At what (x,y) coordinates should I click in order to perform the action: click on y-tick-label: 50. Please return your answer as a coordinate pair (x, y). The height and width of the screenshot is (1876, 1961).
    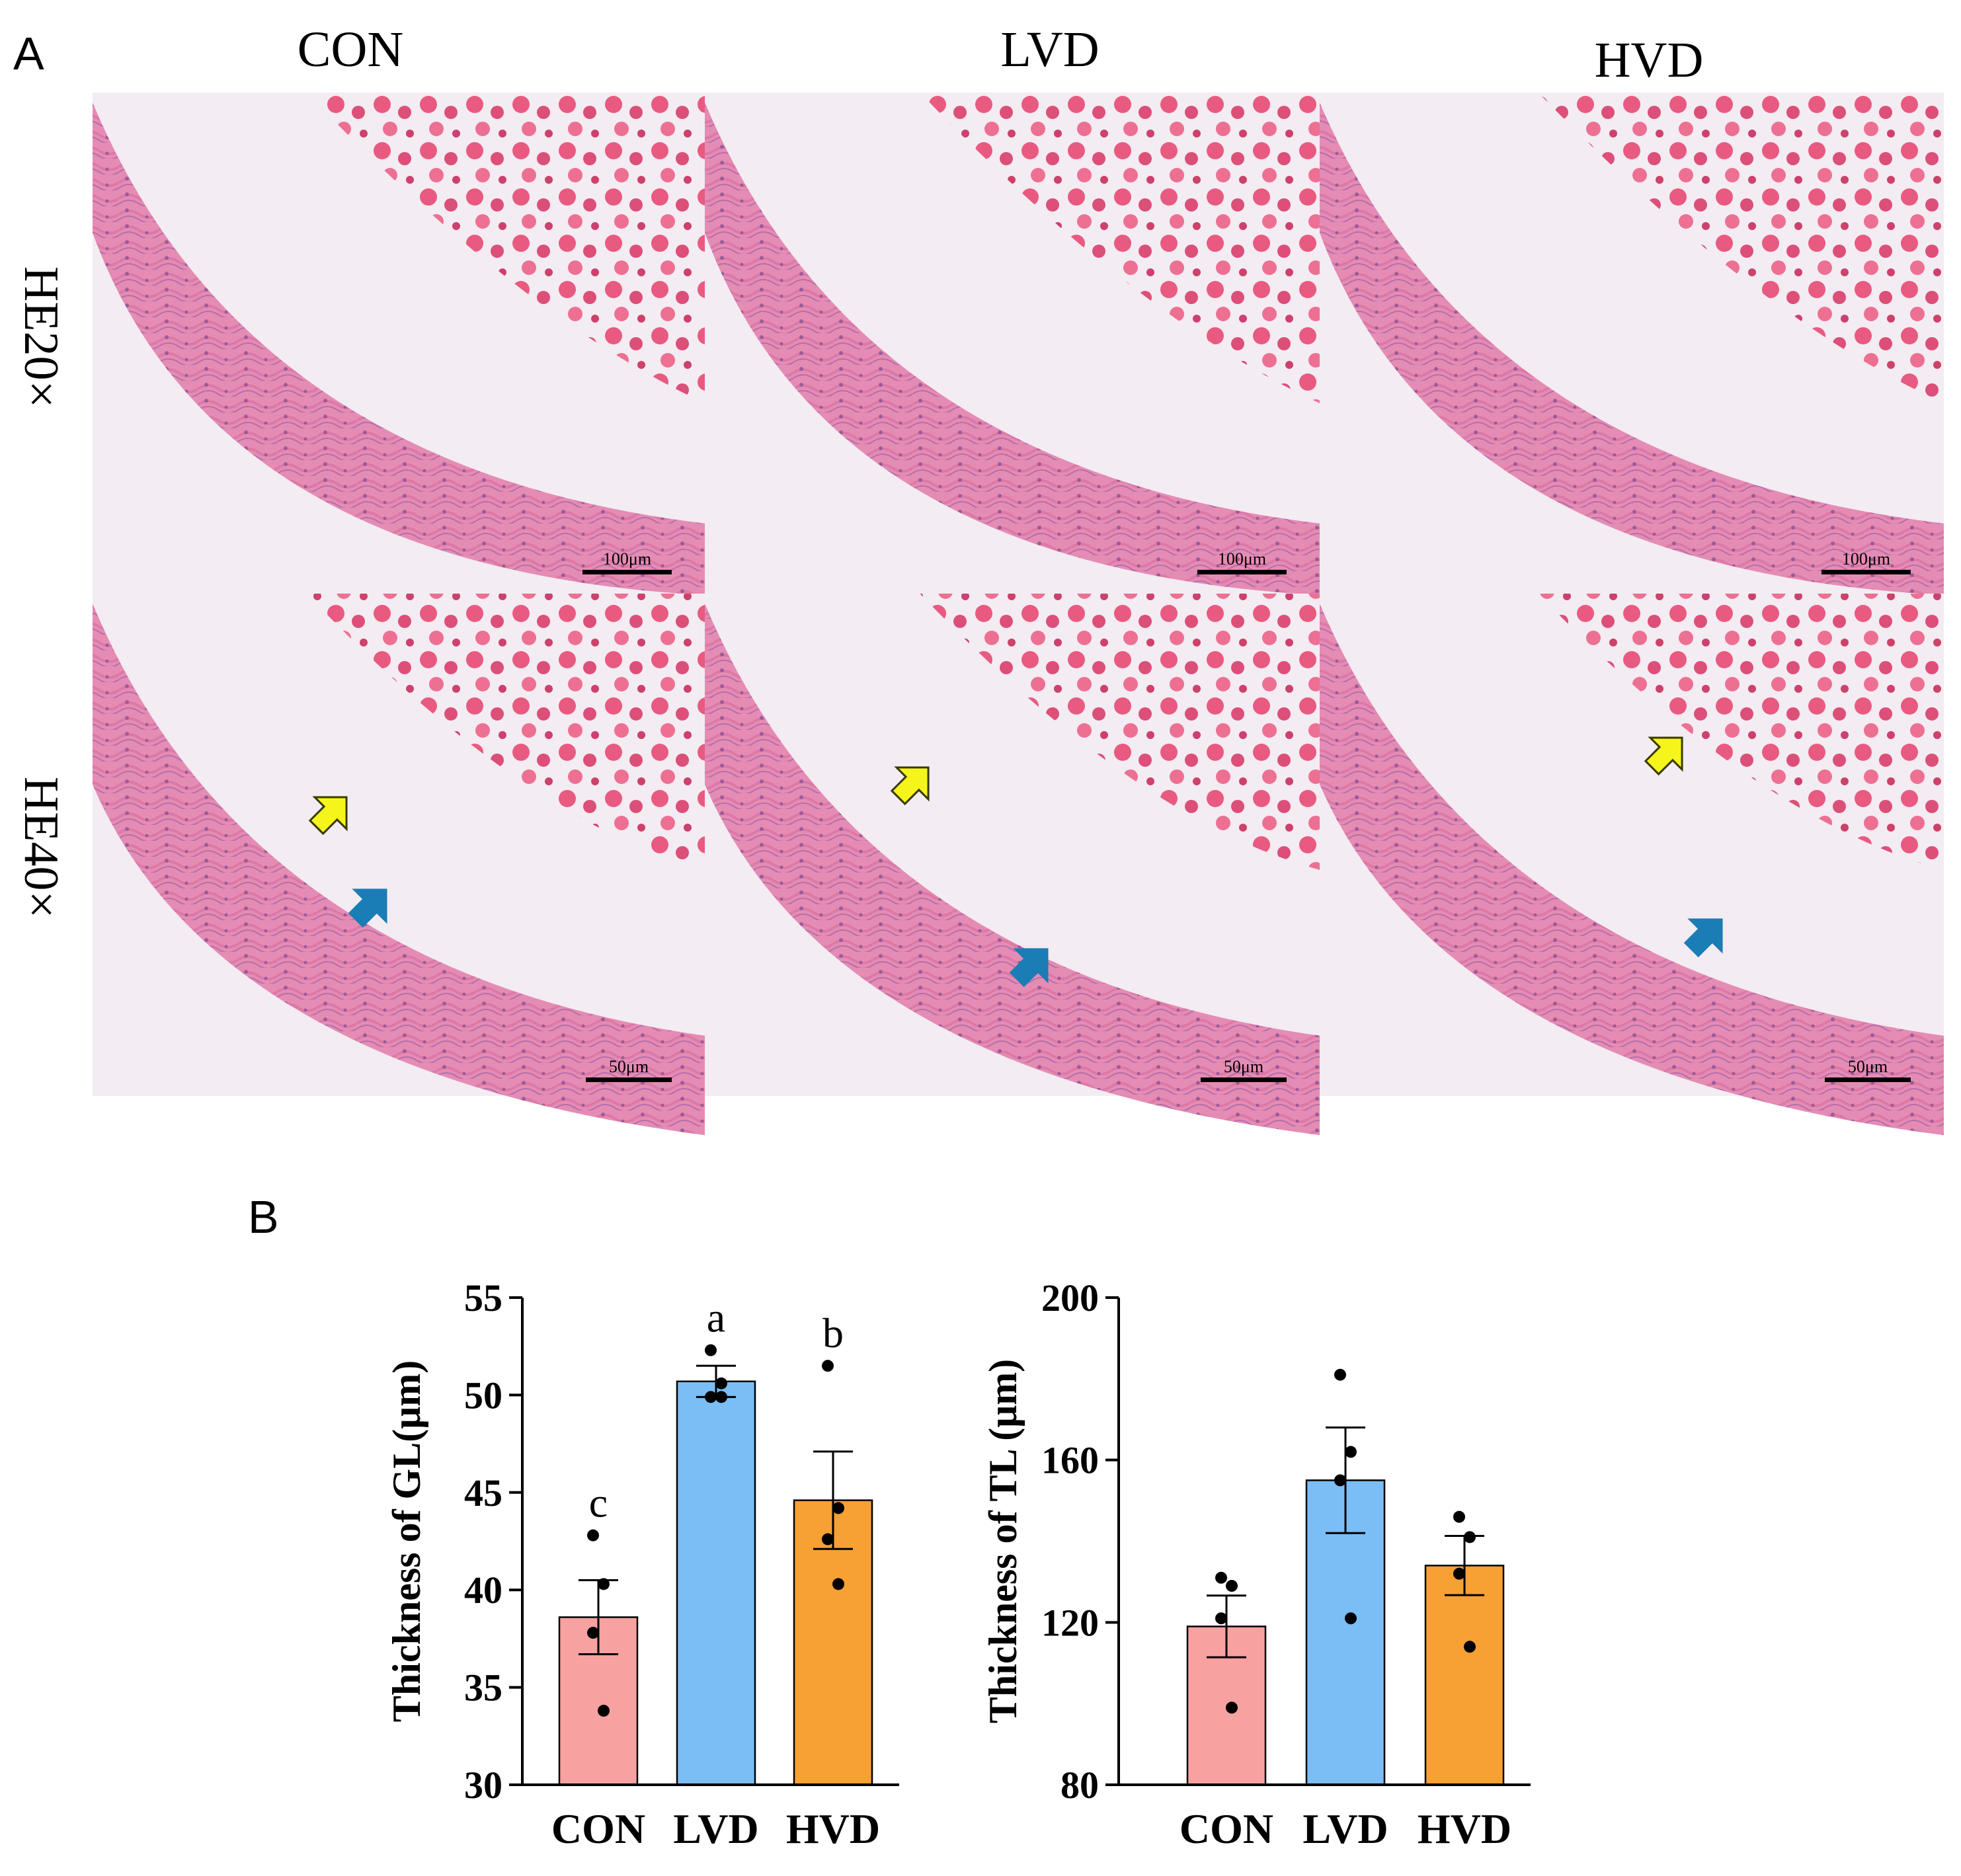
    Looking at the image, I should click on (483, 1395).